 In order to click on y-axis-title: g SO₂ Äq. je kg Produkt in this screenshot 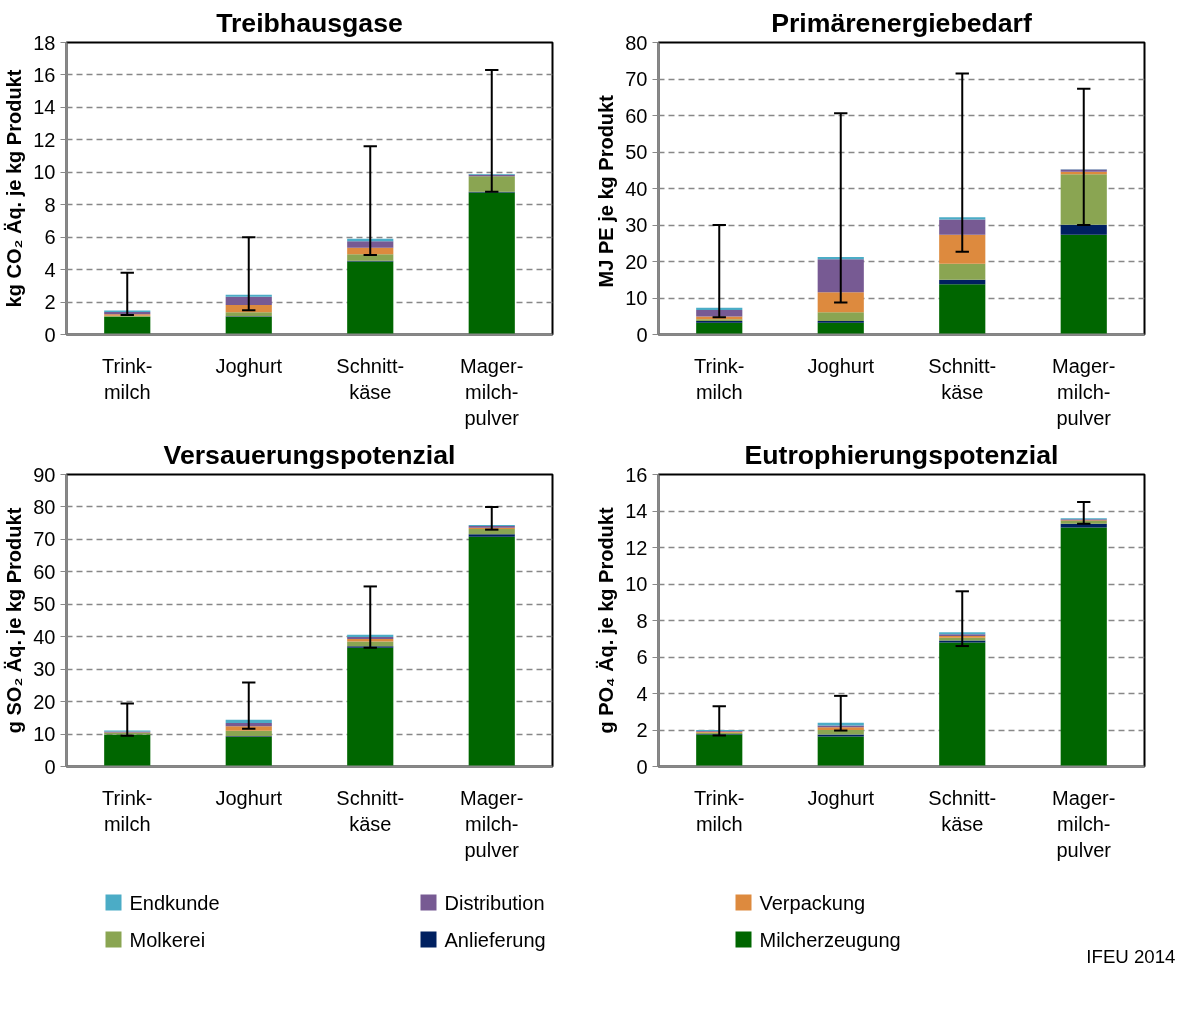, I will do `click(14, 620)`.